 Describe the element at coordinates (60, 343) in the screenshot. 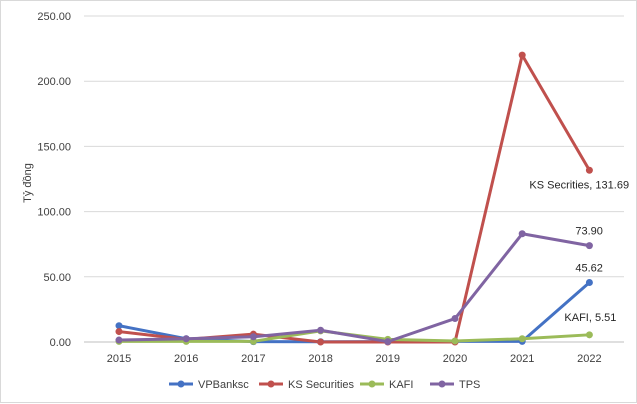

I see `y-tick-label: 0.00` at that location.